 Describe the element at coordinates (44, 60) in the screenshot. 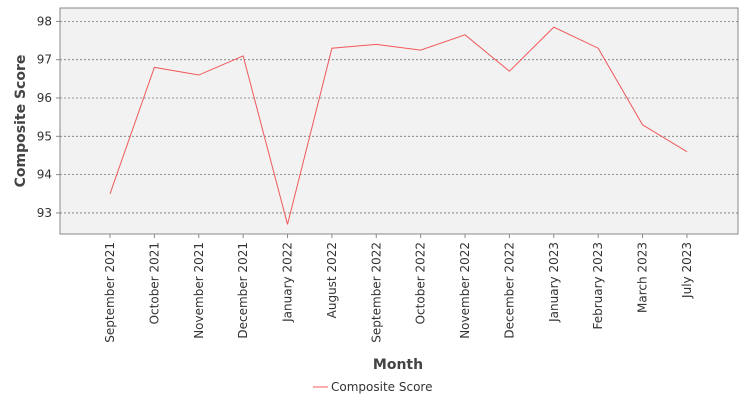

I see `y-tick-label: 97` at that location.